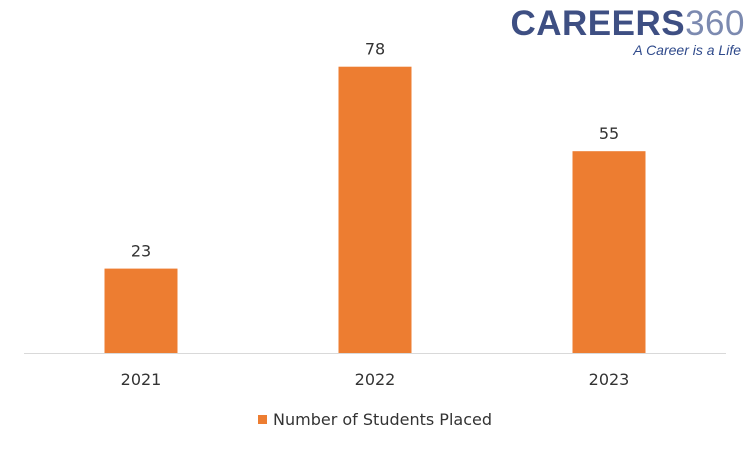 The width and height of the screenshot is (750, 450). What do you see at coordinates (141, 251) in the screenshot?
I see `data-label-2021: 23` at bounding box center [141, 251].